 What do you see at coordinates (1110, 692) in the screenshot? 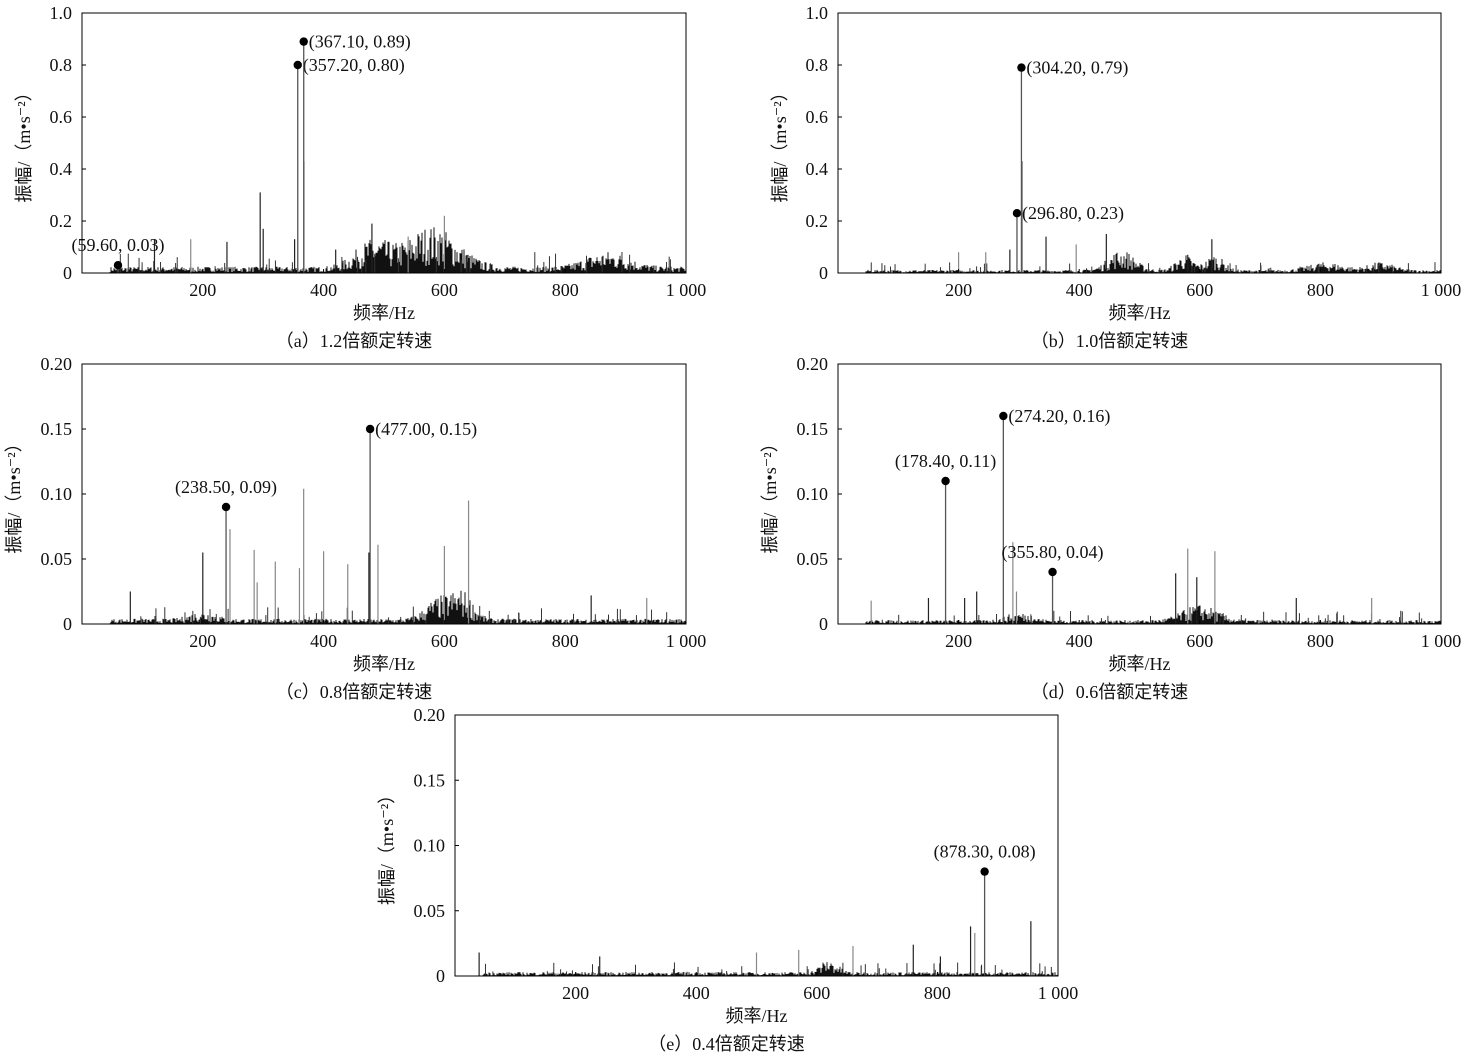
I see `panel-caption: （d）0.6倍额定转速` at bounding box center [1110, 692].